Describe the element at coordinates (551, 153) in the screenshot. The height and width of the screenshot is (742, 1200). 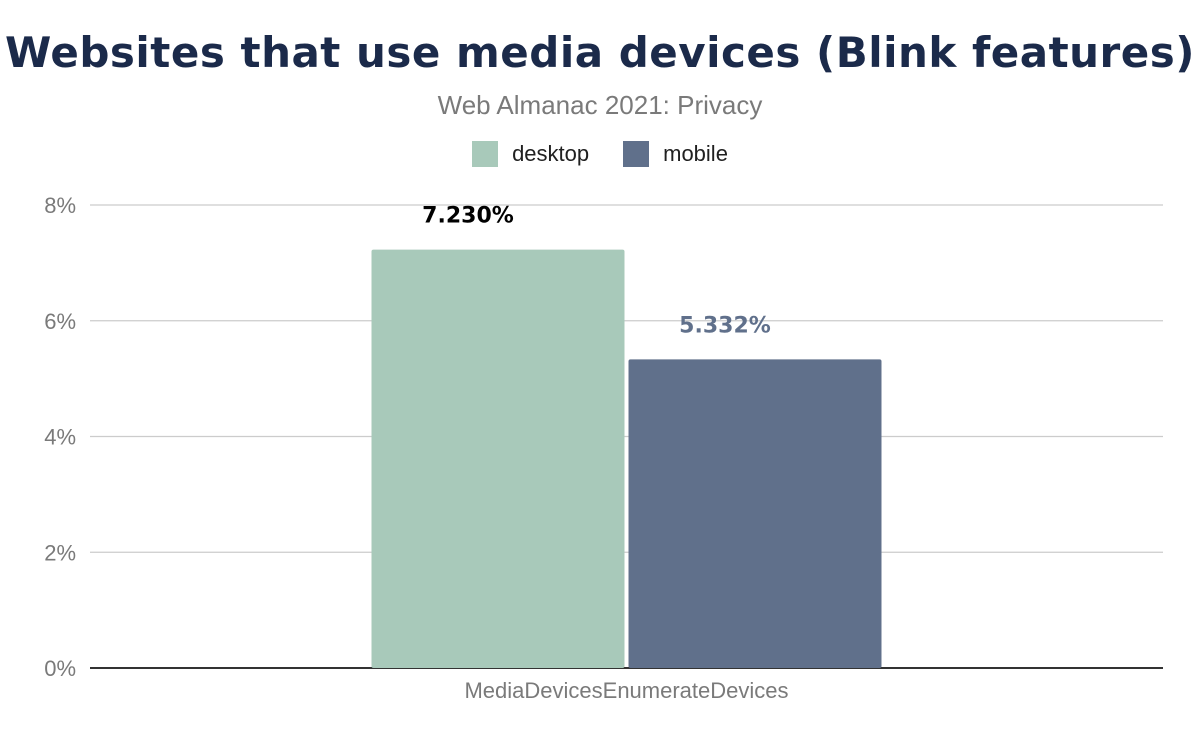
I see `legend-label-desktop: desktop` at that location.